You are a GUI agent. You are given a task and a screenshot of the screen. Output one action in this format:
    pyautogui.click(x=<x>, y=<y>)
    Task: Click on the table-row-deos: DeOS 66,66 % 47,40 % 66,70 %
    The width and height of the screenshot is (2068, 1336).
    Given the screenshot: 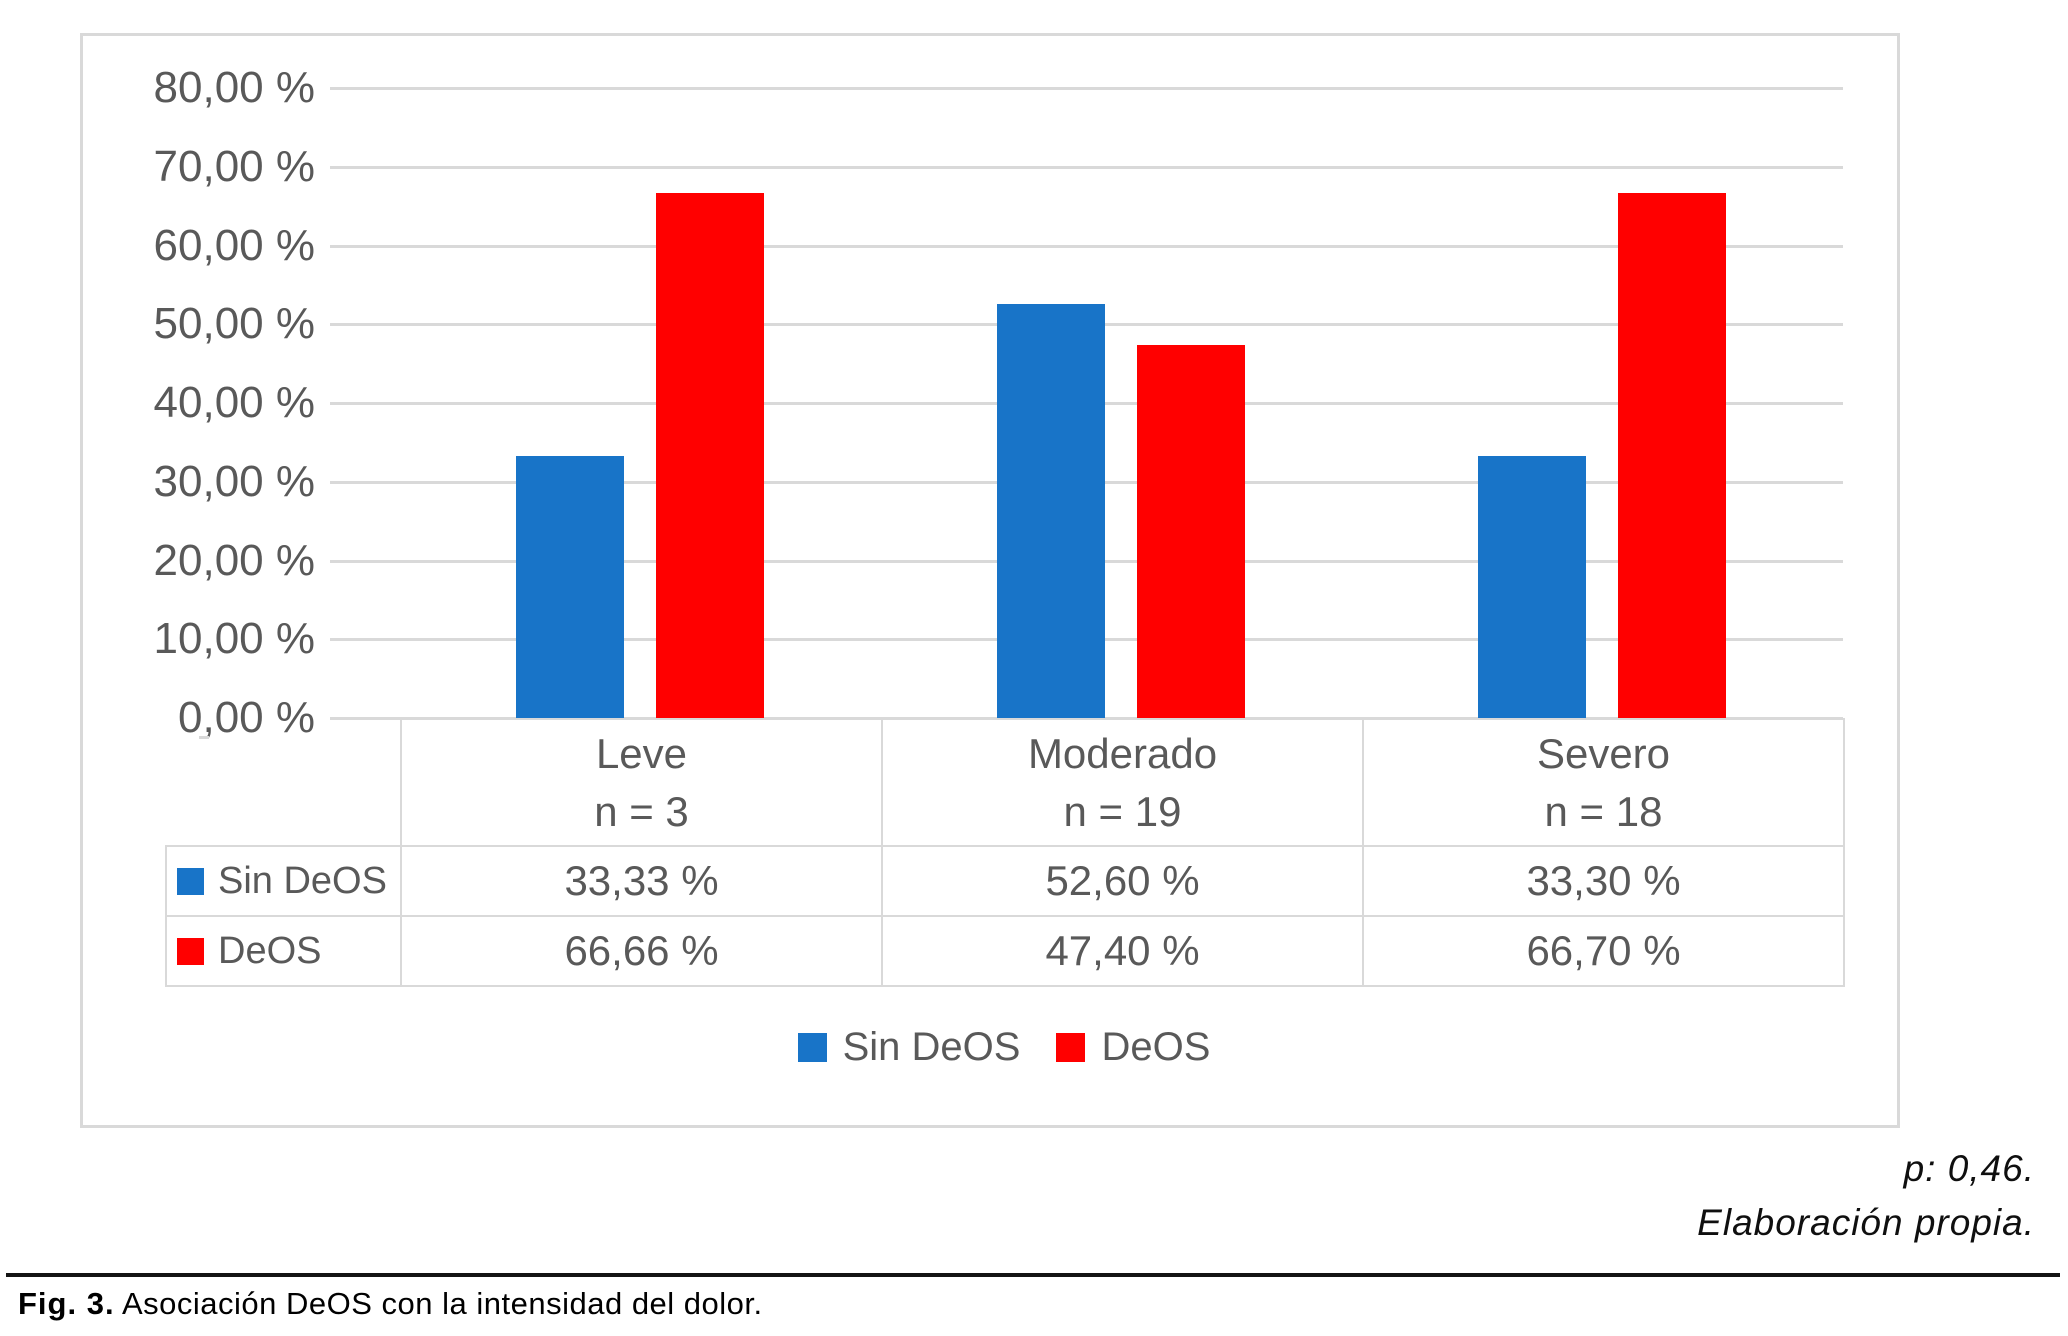 What is the action you would take?
    pyautogui.click(x=1005, y=951)
    